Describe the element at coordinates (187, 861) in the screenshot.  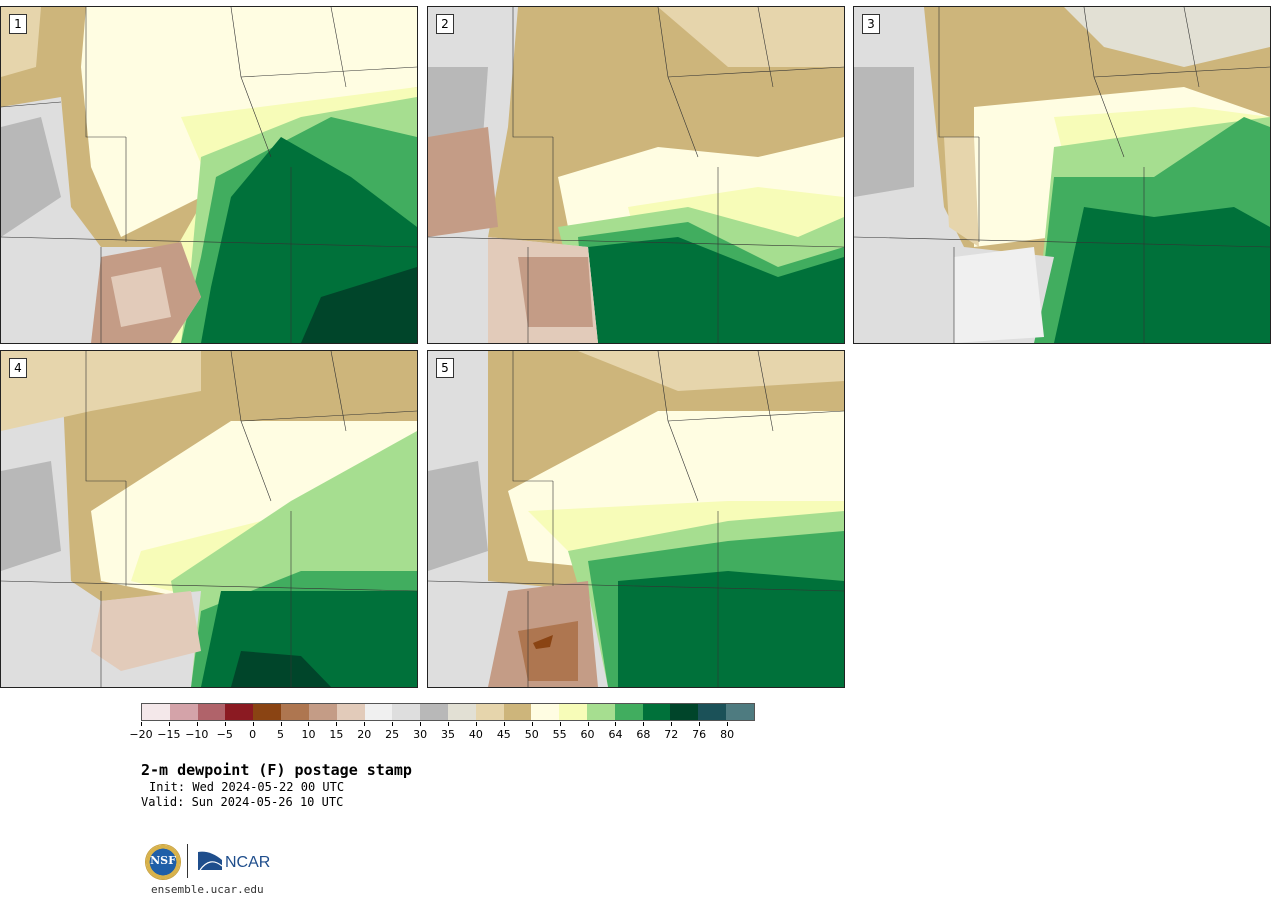
I see `logo-divider` at that location.